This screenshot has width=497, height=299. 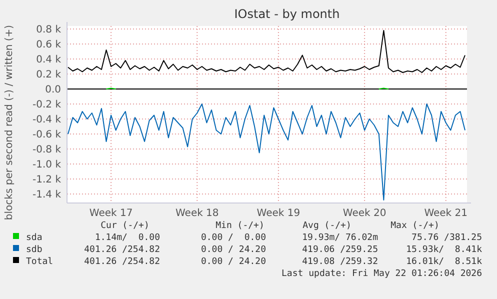 What do you see at coordinates (125, 226) in the screenshot?
I see `text: Cur (-/+)` at bounding box center [125, 226].